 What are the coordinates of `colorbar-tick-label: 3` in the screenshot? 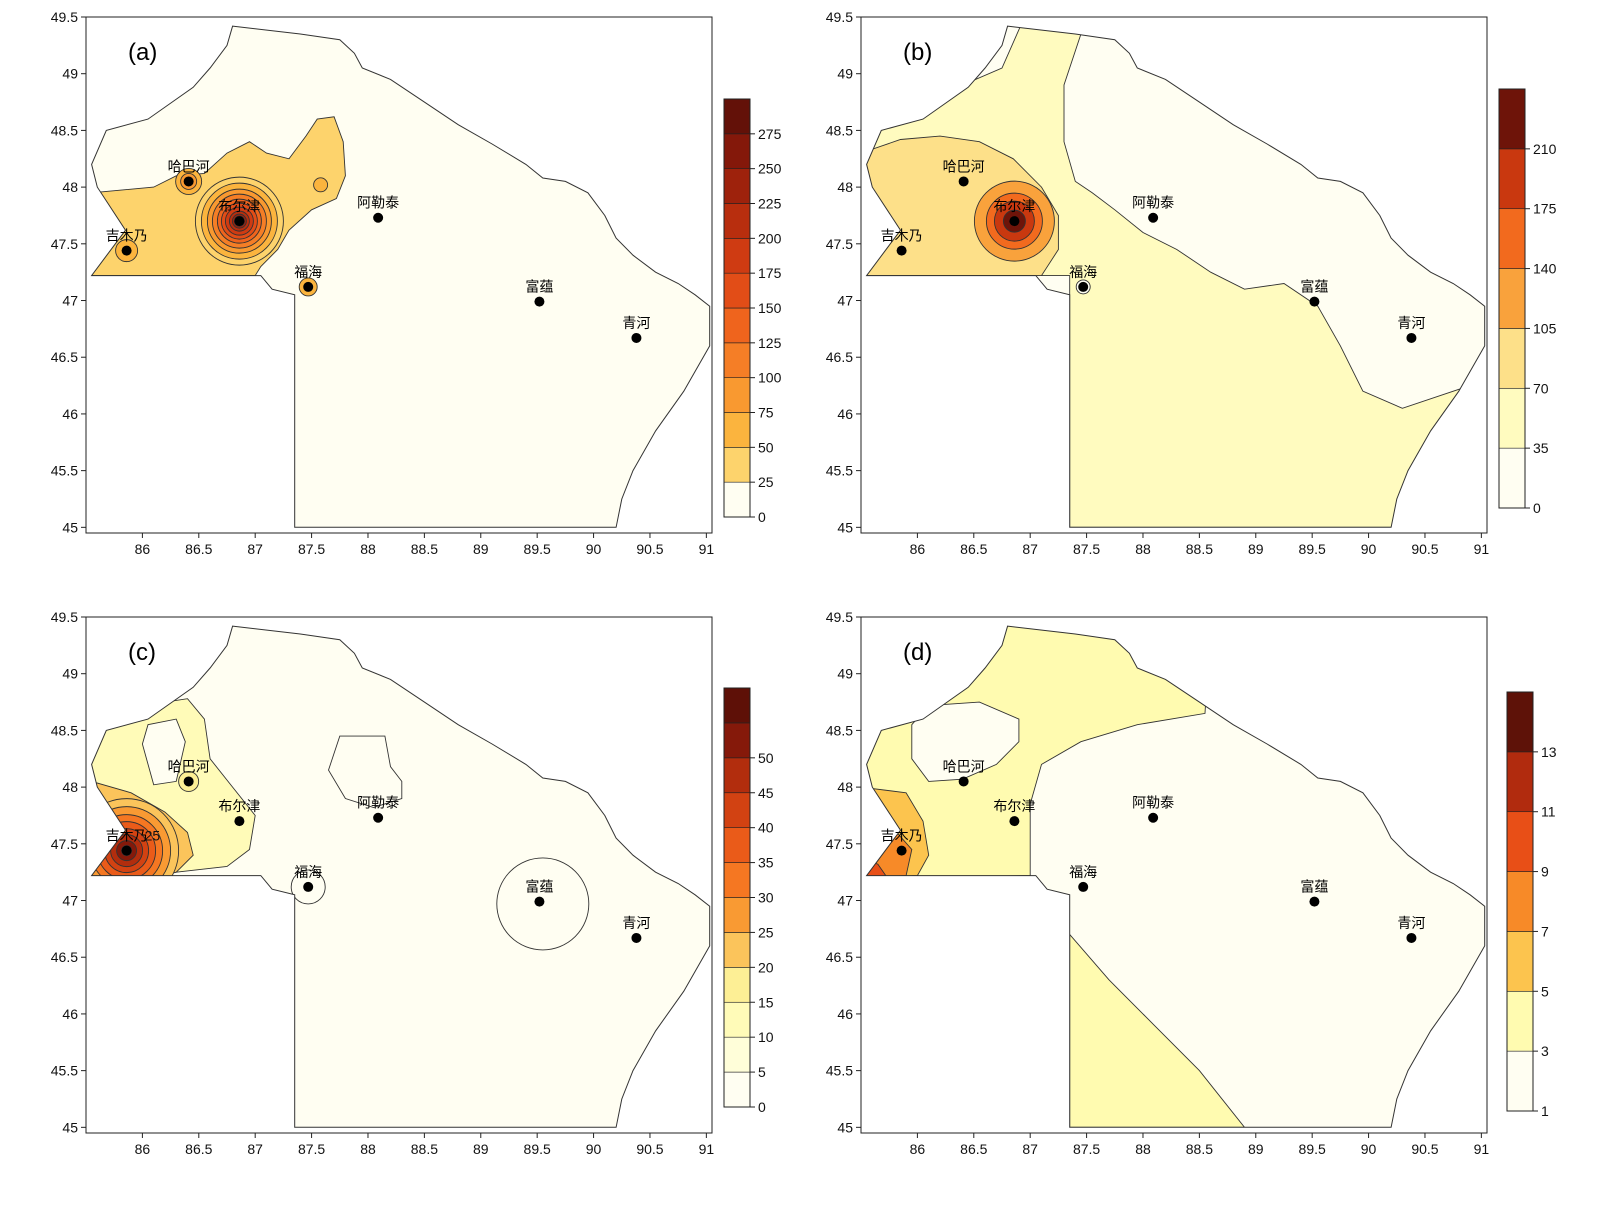 It's located at (1545, 1051).